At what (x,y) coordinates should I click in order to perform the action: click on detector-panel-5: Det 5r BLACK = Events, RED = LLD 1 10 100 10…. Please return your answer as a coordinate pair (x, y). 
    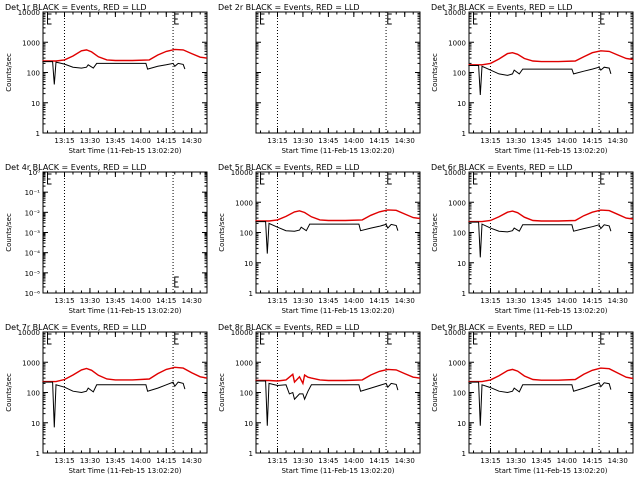
    Looking at the image, I should click on (319, 239).